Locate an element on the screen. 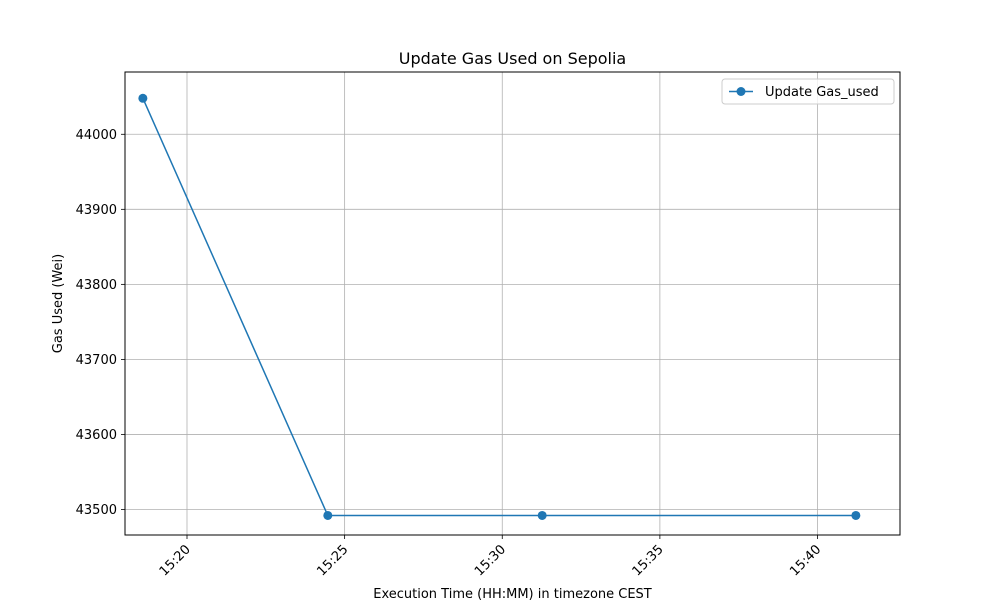 This screenshot has height=600, width=1000. y-tick-label: 43800 is located at coordinates (96, 285).